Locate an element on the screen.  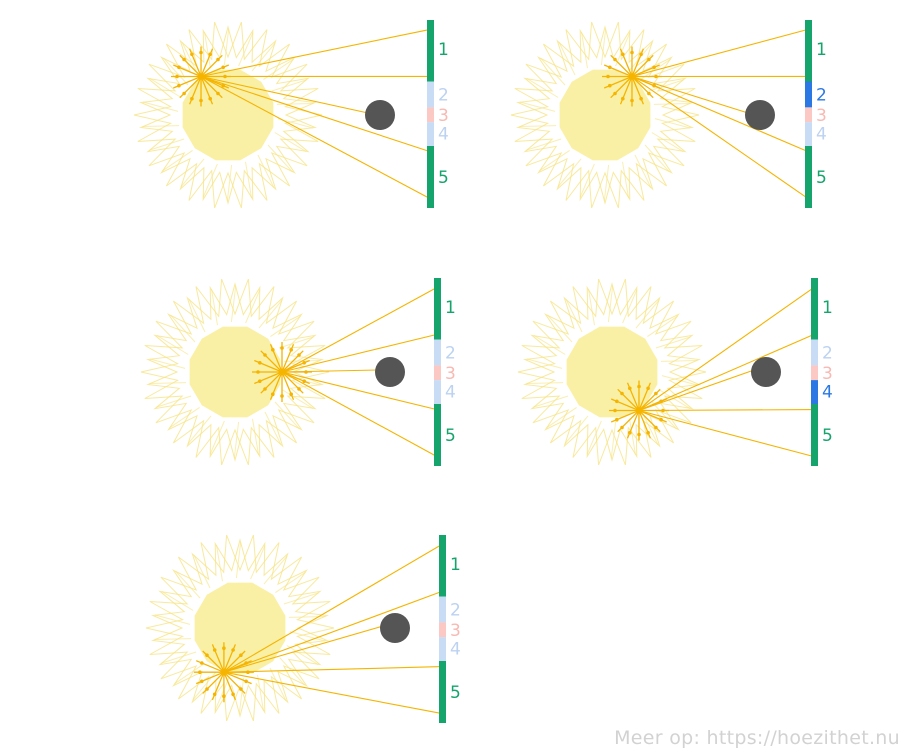
panel-1: 1 234 5 is located at coordinates (291, 114).